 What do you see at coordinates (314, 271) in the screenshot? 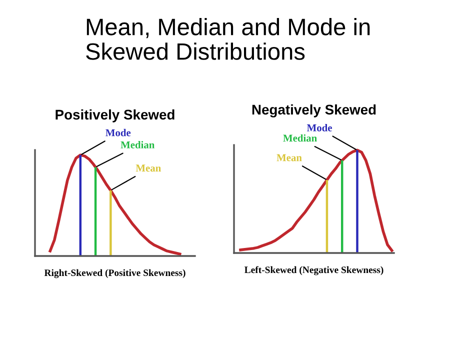
I see `x-axis-title: Left-Skewed (Negative Skewness)` at bounding box center [314, 271].